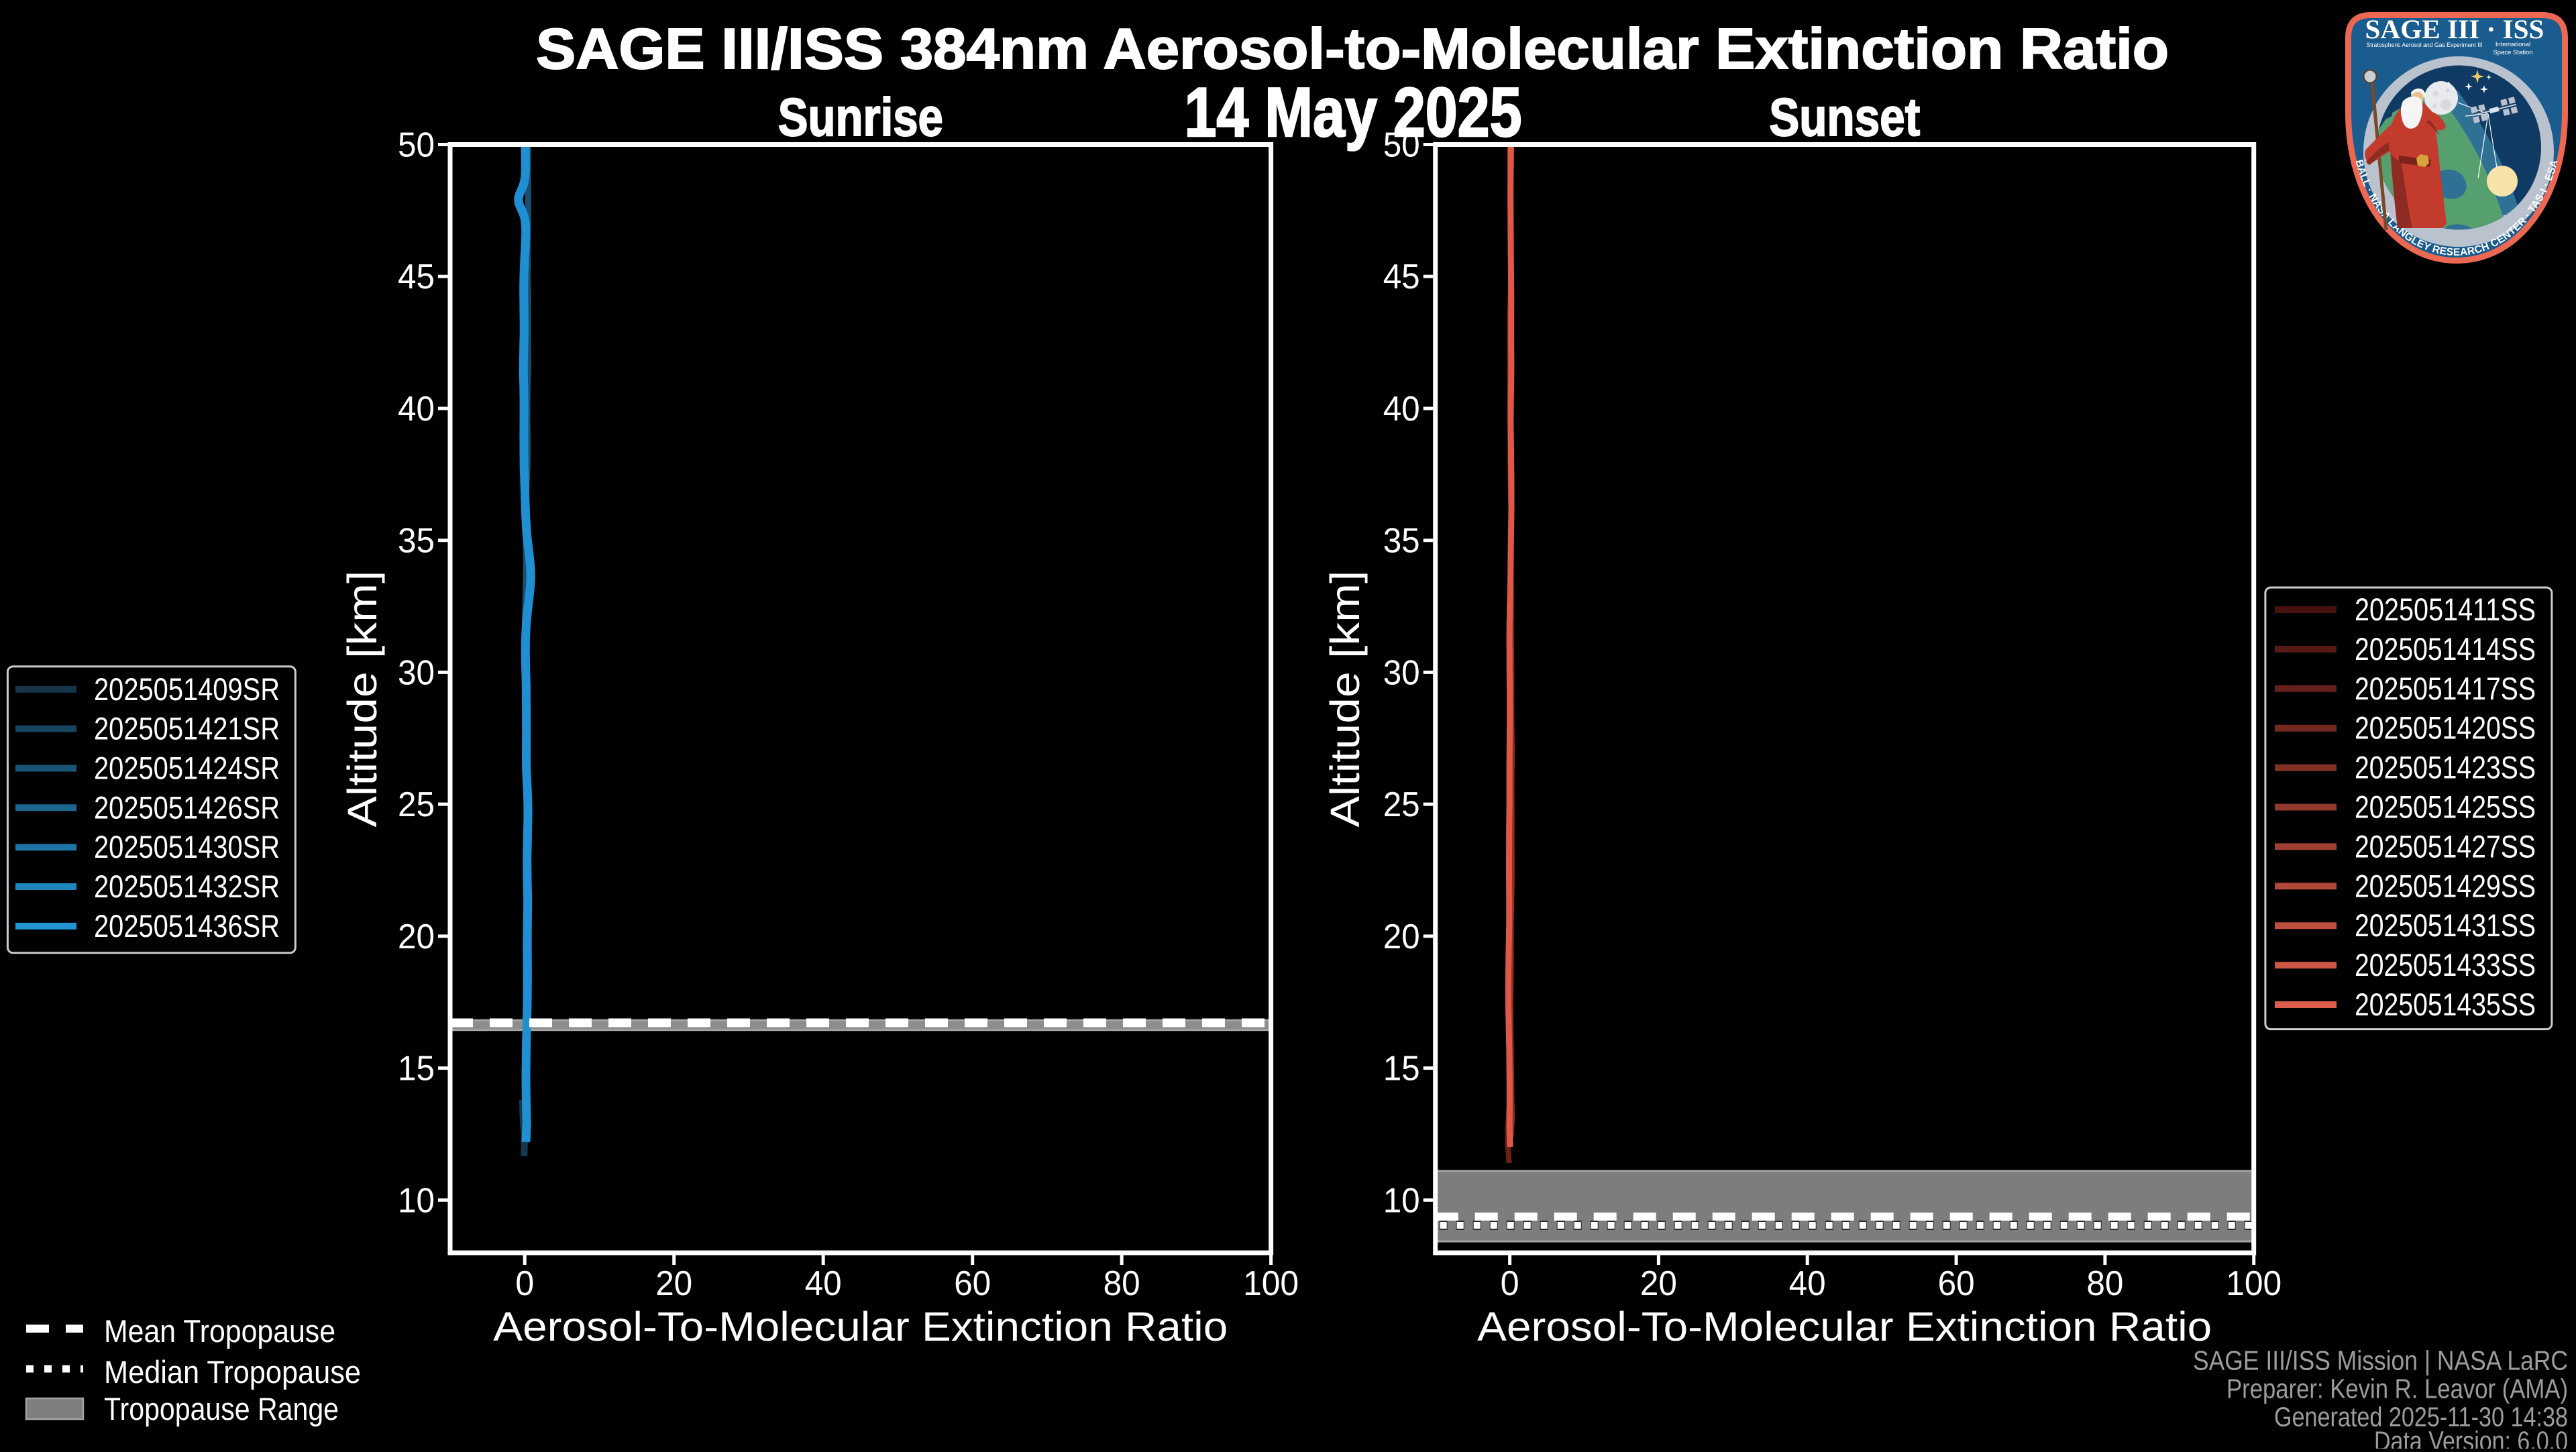 The height and width of the screenshot is (1452, 2576). I want to click on svg-text: 2025051436SR, so click(187, 926).